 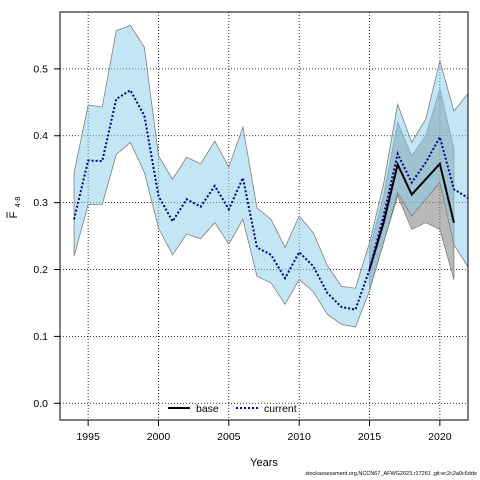 What do you see at coordinates (40, 270) in the screenshot?
I see `y-tick-label-0.2: 0.2` at bounding box center [40, 270].